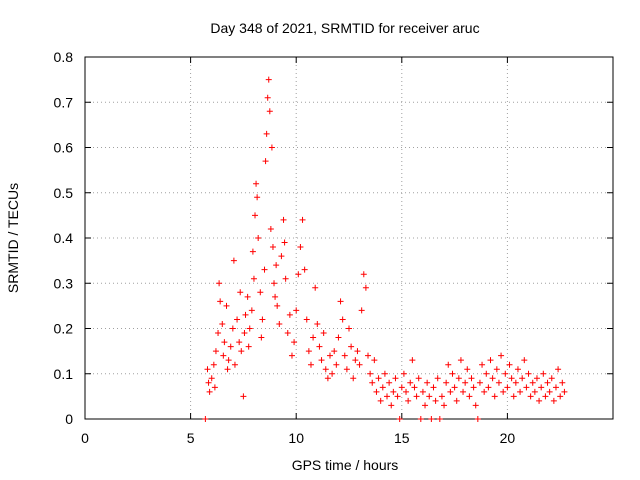 This screenshot has width=640, height=480. Describe the element at coordinates (64, 238) in the screenshot. I see `y-tick-label: 0.4` at that location.